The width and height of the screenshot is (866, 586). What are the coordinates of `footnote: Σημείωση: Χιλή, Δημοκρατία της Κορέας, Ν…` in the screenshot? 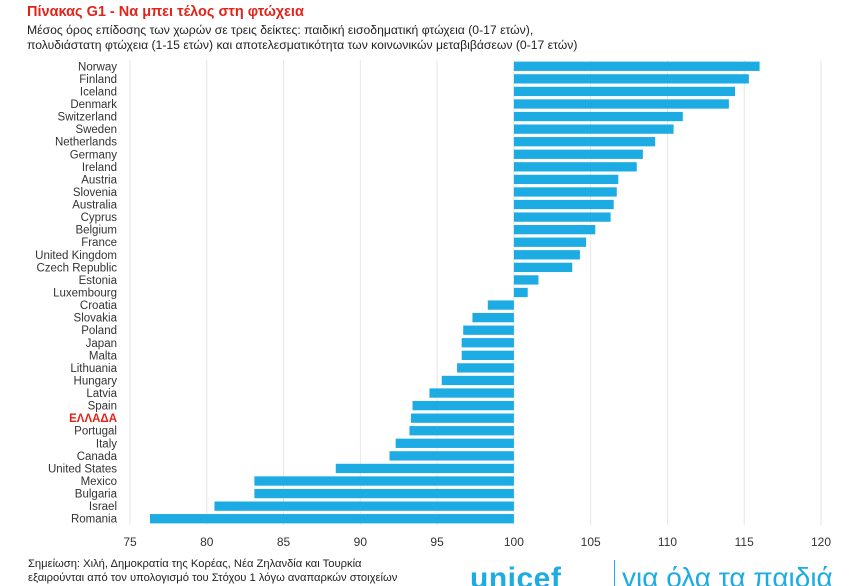 It's located at (212, 571).